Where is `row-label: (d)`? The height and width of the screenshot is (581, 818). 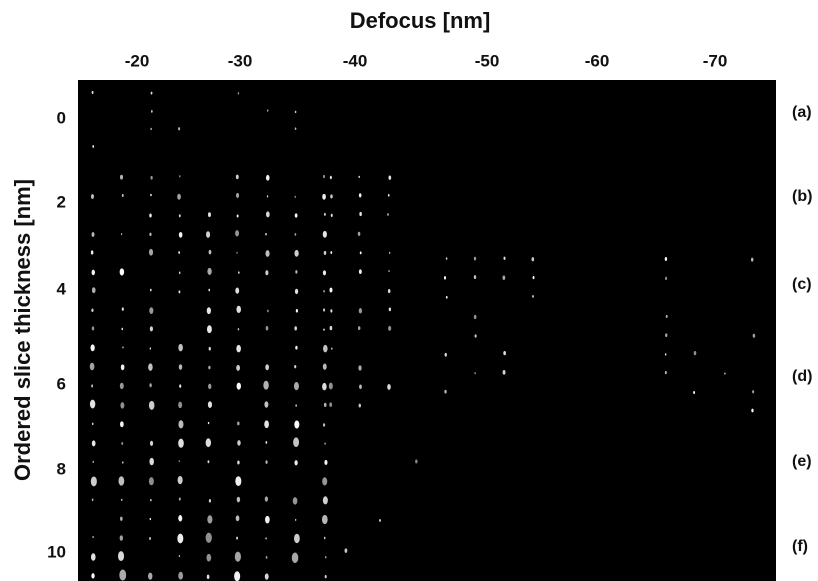 row-label: (d) is located at coordinates (802, 376).